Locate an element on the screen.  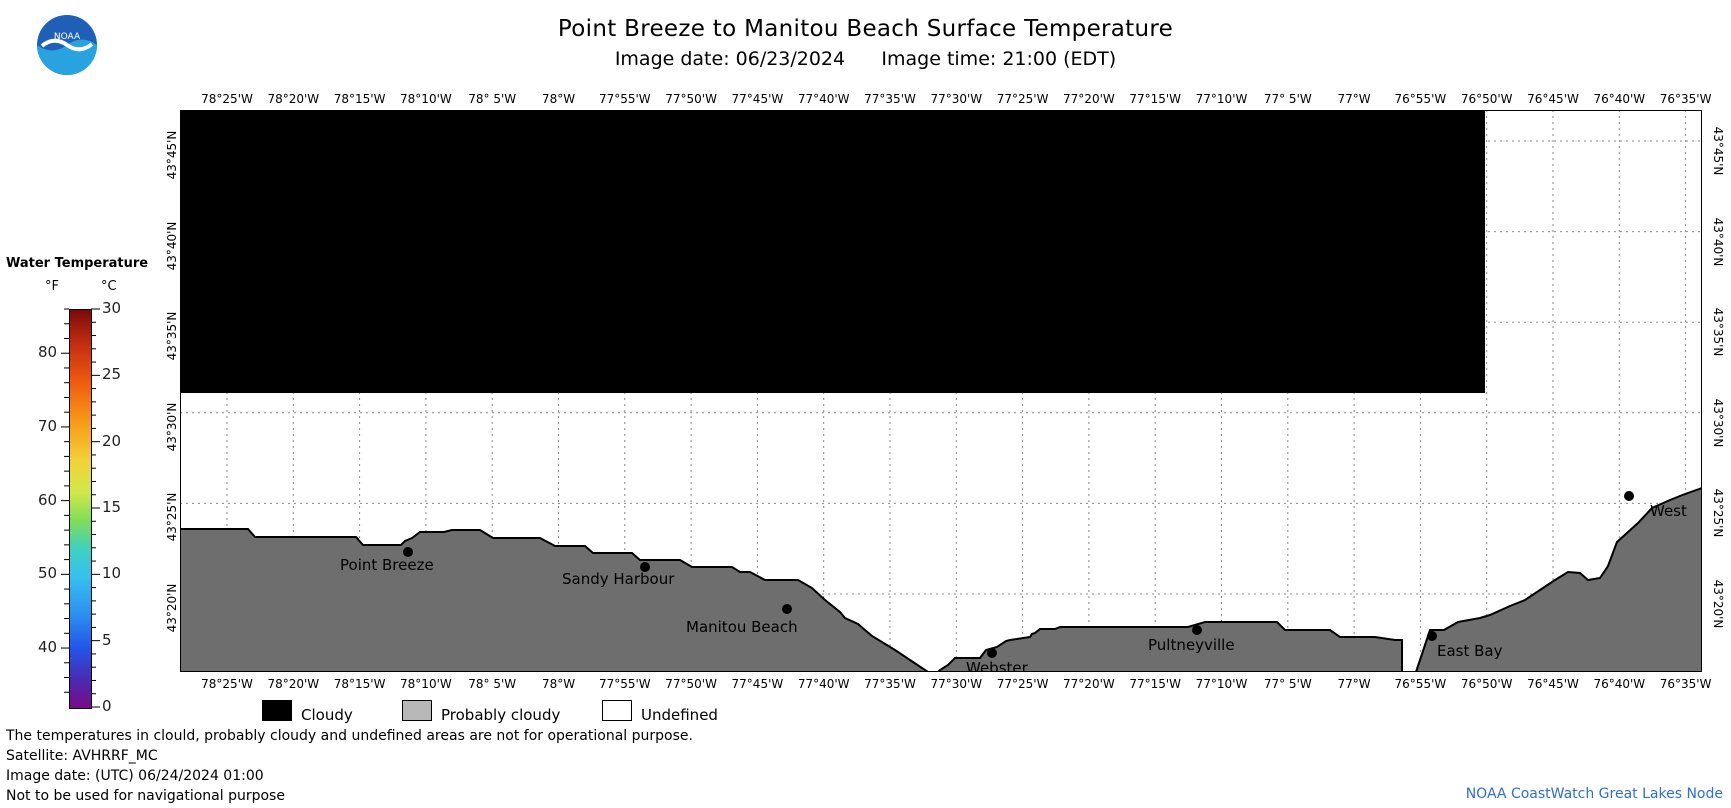
tick-left-label: 43°35'N is located at coordinates (172, 336).